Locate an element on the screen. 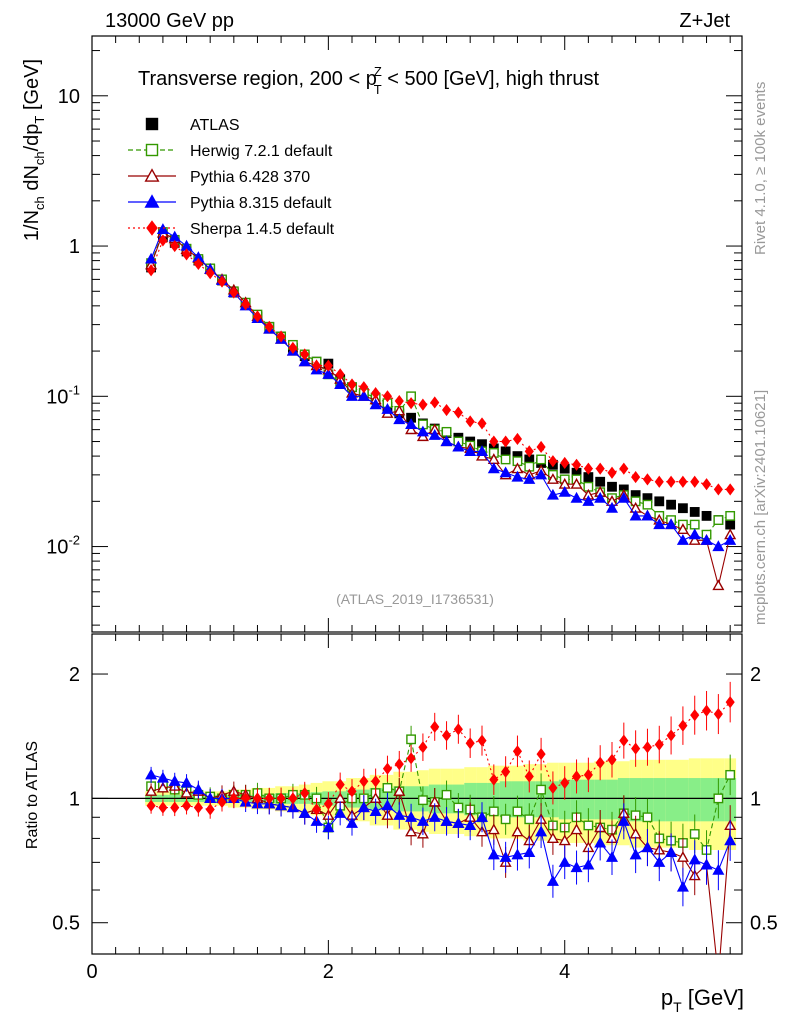 This screenshot has width=786, height=1024. legend-label: ATLAS is located at coordinates (215, 125).